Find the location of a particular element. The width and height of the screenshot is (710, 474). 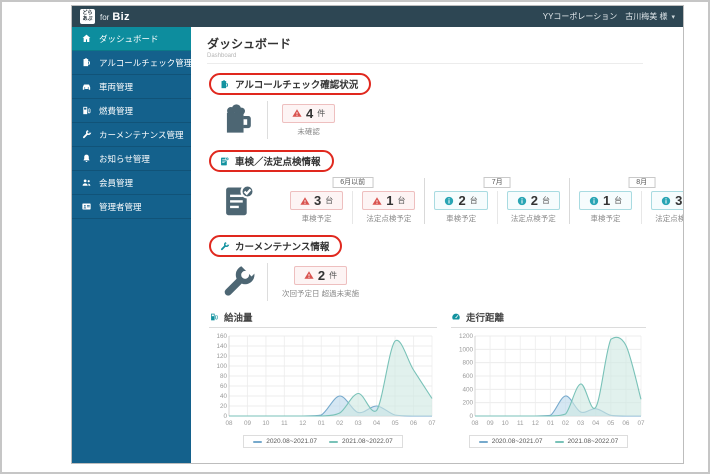

maintenance-status-row: 2 件 次回予定日 超過未実施 is located at coordinates (428, 282).